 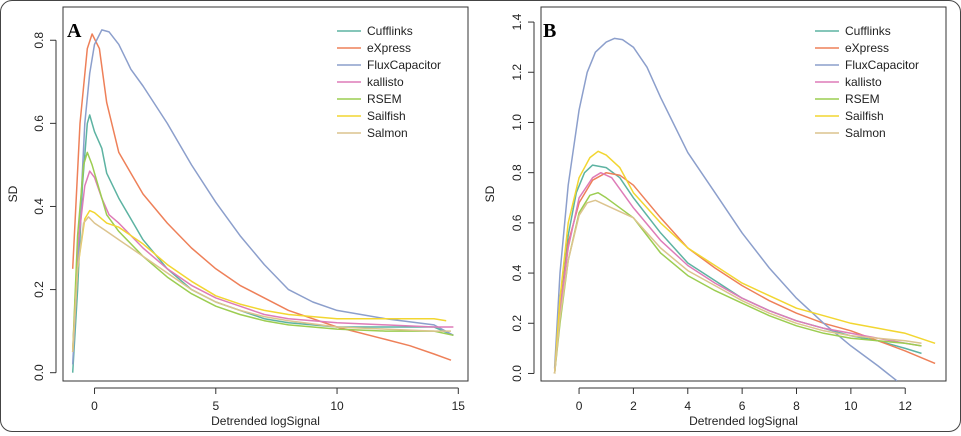 I want to click on x-tick-label: 4, so click(x=687, y=406).